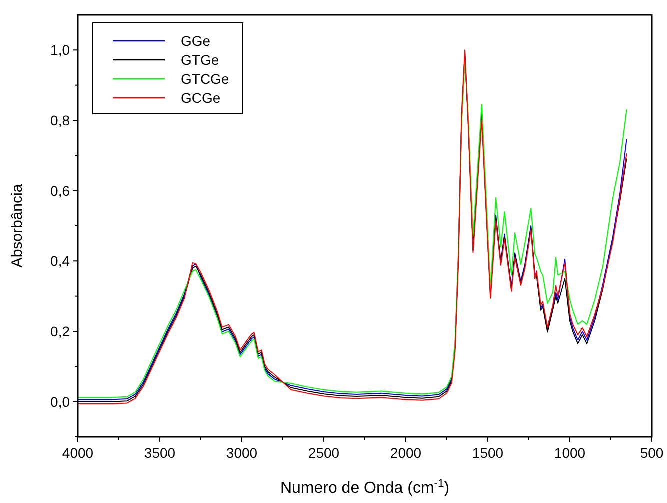 Image resolution: width=667 pixels, height=503 pixels. I want to click on x-tick-label: 4000, so click(78, 453).